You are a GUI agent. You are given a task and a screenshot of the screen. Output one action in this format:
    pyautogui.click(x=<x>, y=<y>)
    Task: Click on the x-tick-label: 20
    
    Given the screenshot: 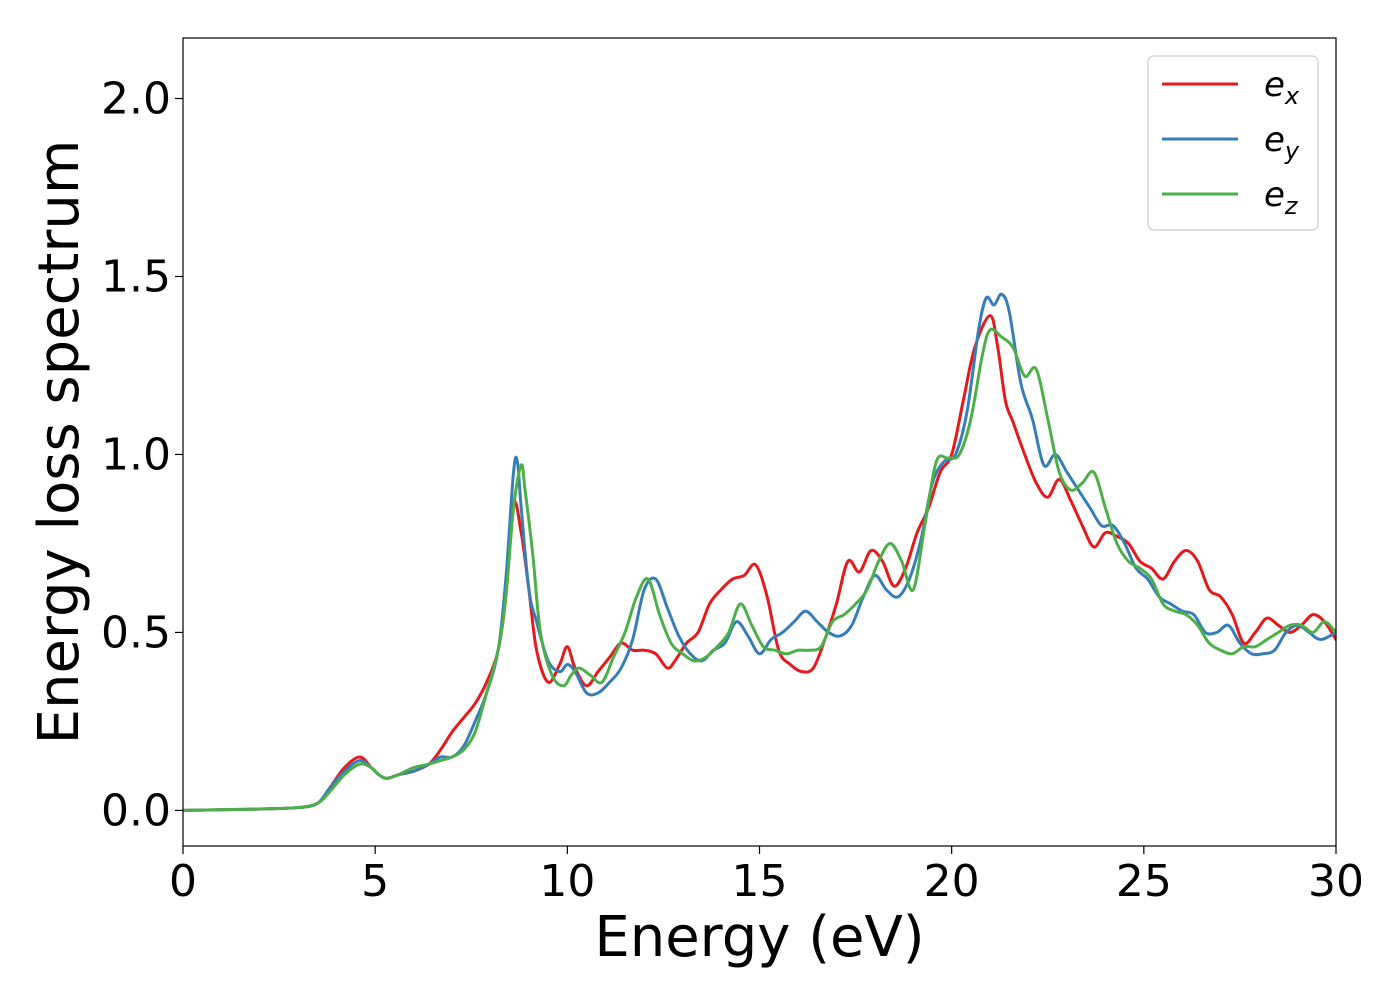 What is the action you would take?
    pyautogui.click(x=952, y=881)
    